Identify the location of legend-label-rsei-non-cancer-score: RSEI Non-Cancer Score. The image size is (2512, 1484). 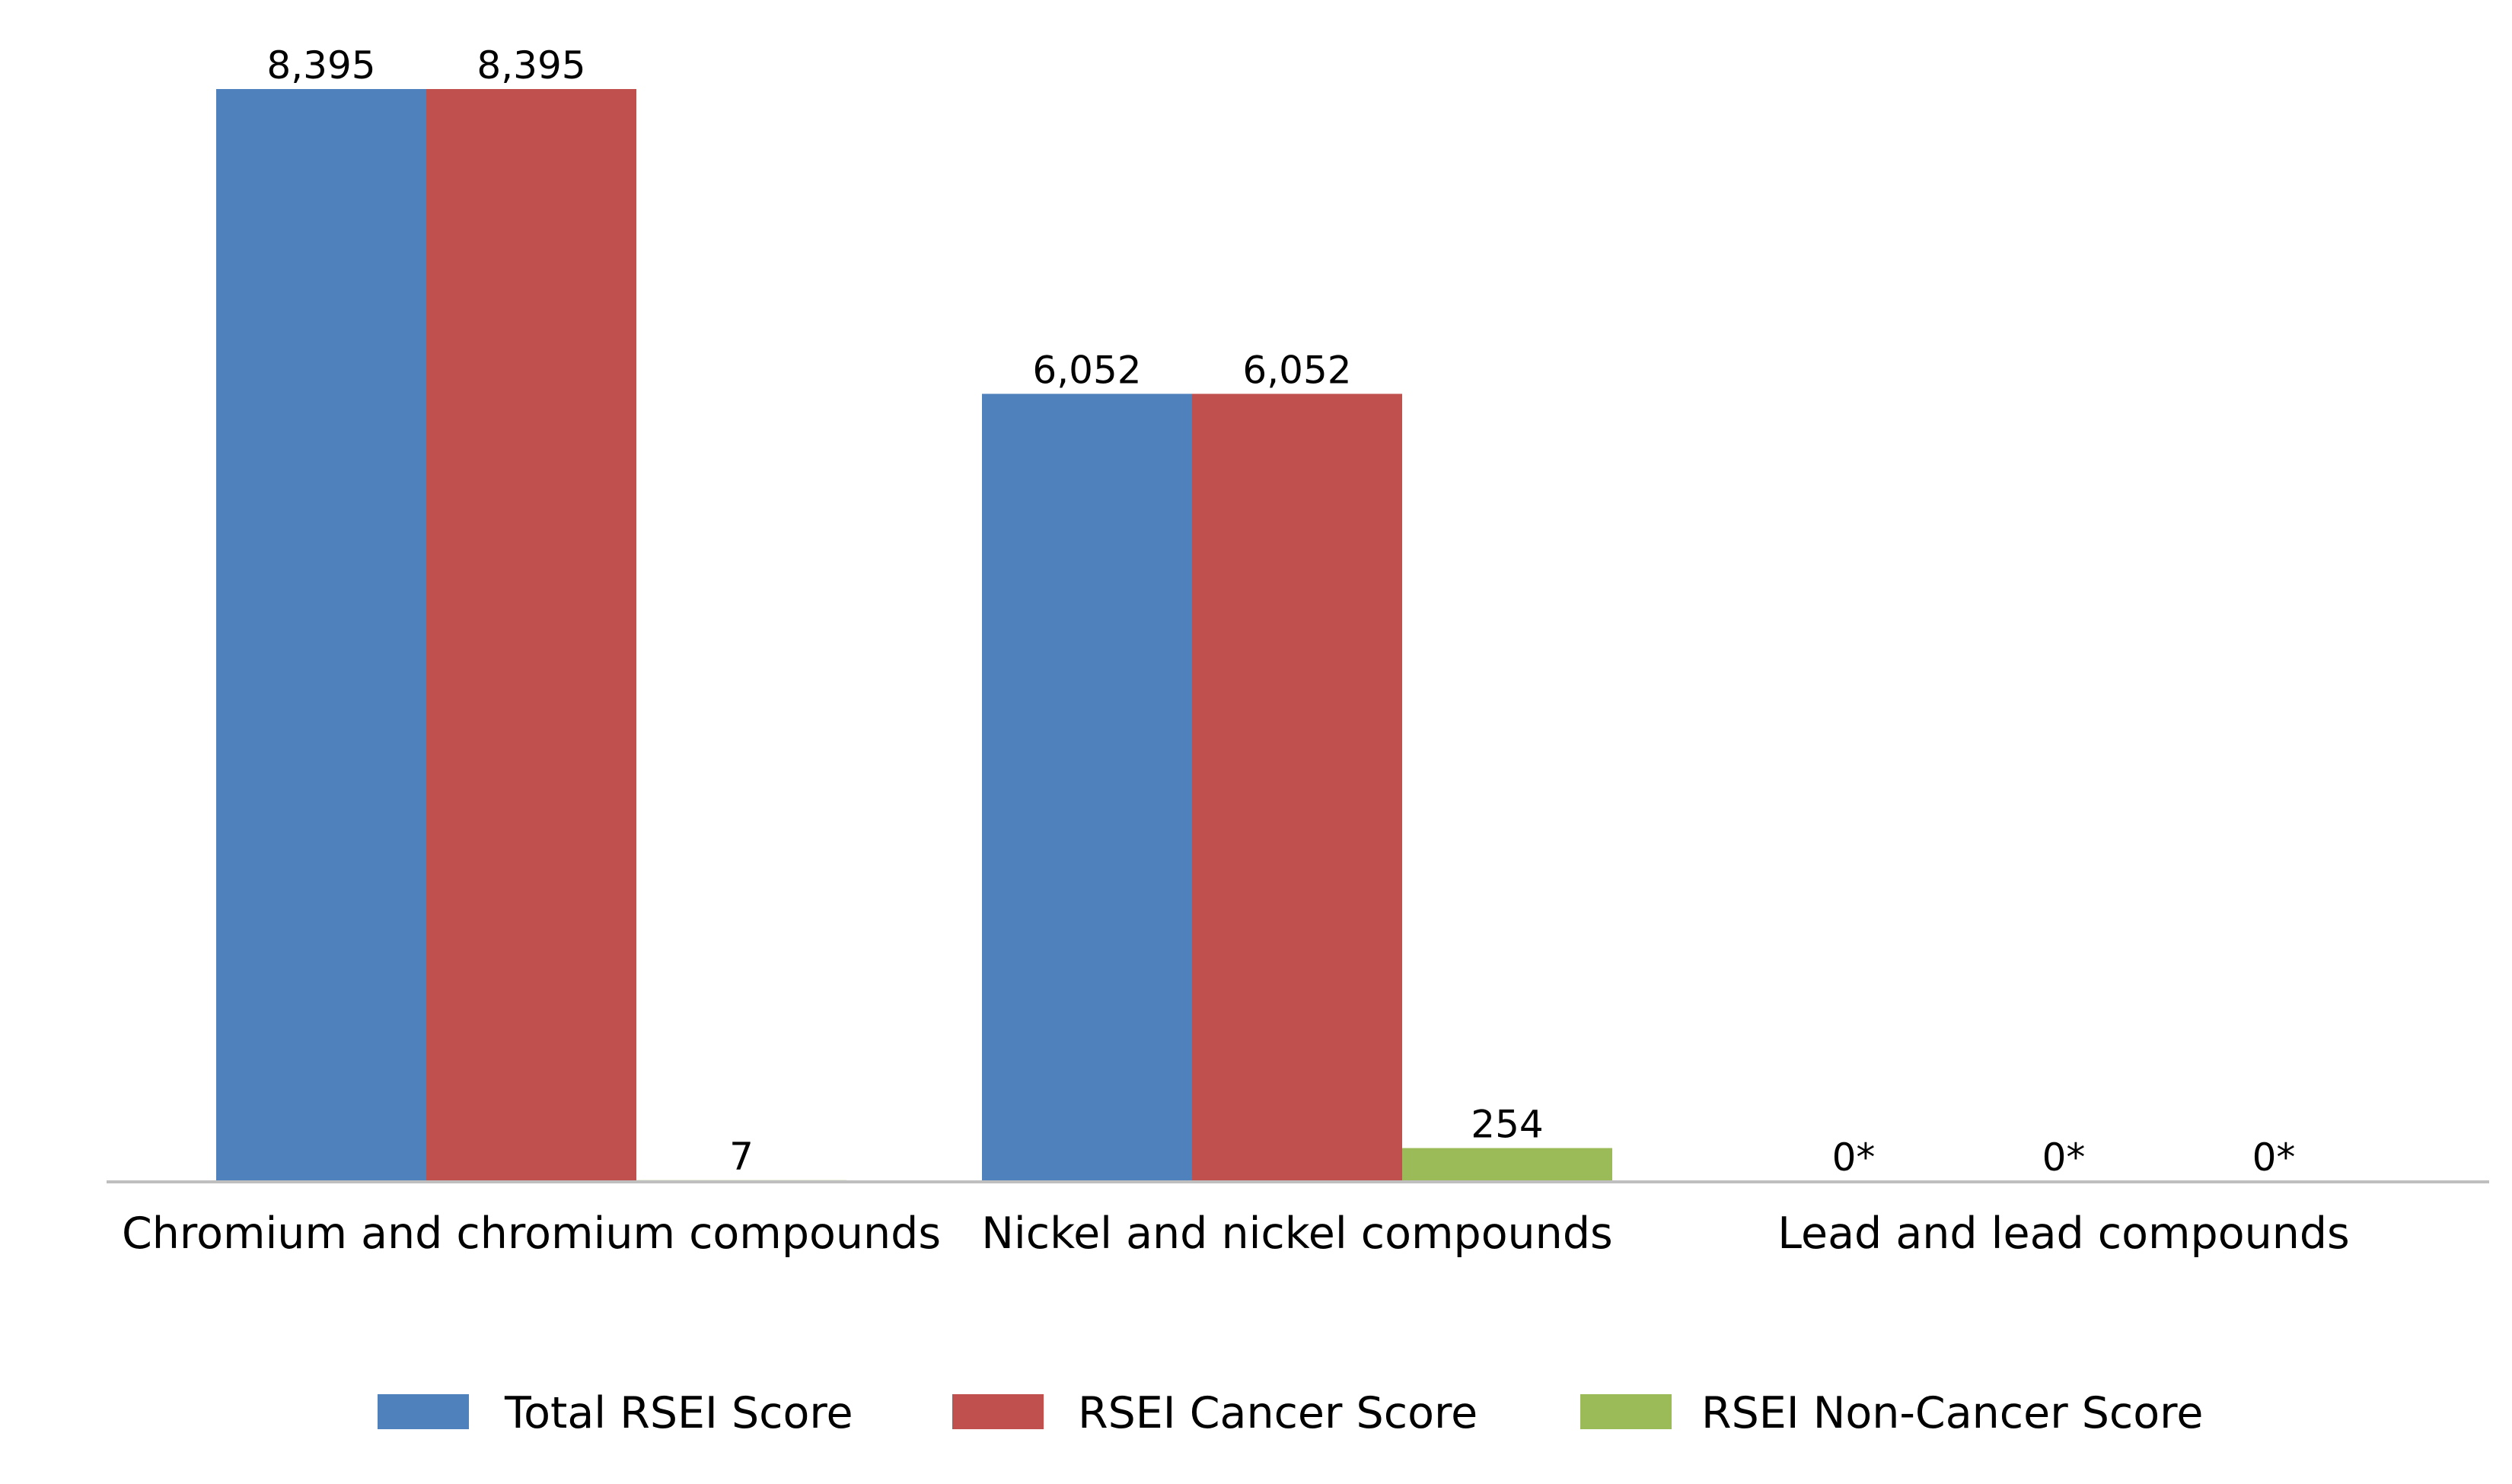
(1952, 1413).